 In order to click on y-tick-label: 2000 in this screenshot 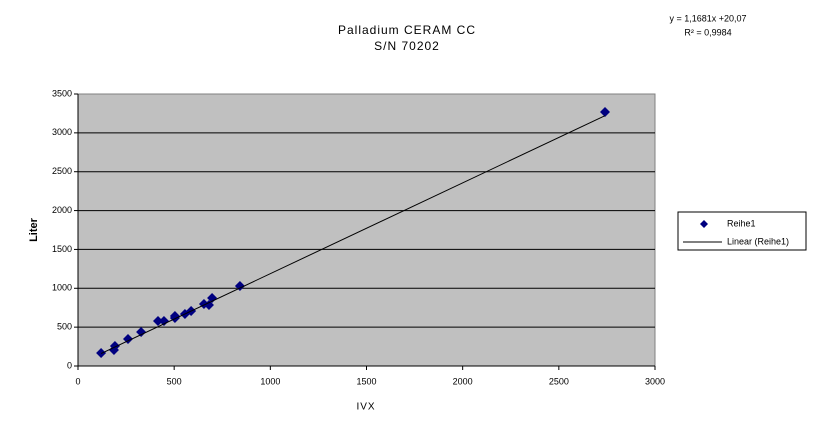, I will do `click(62, 210)`.